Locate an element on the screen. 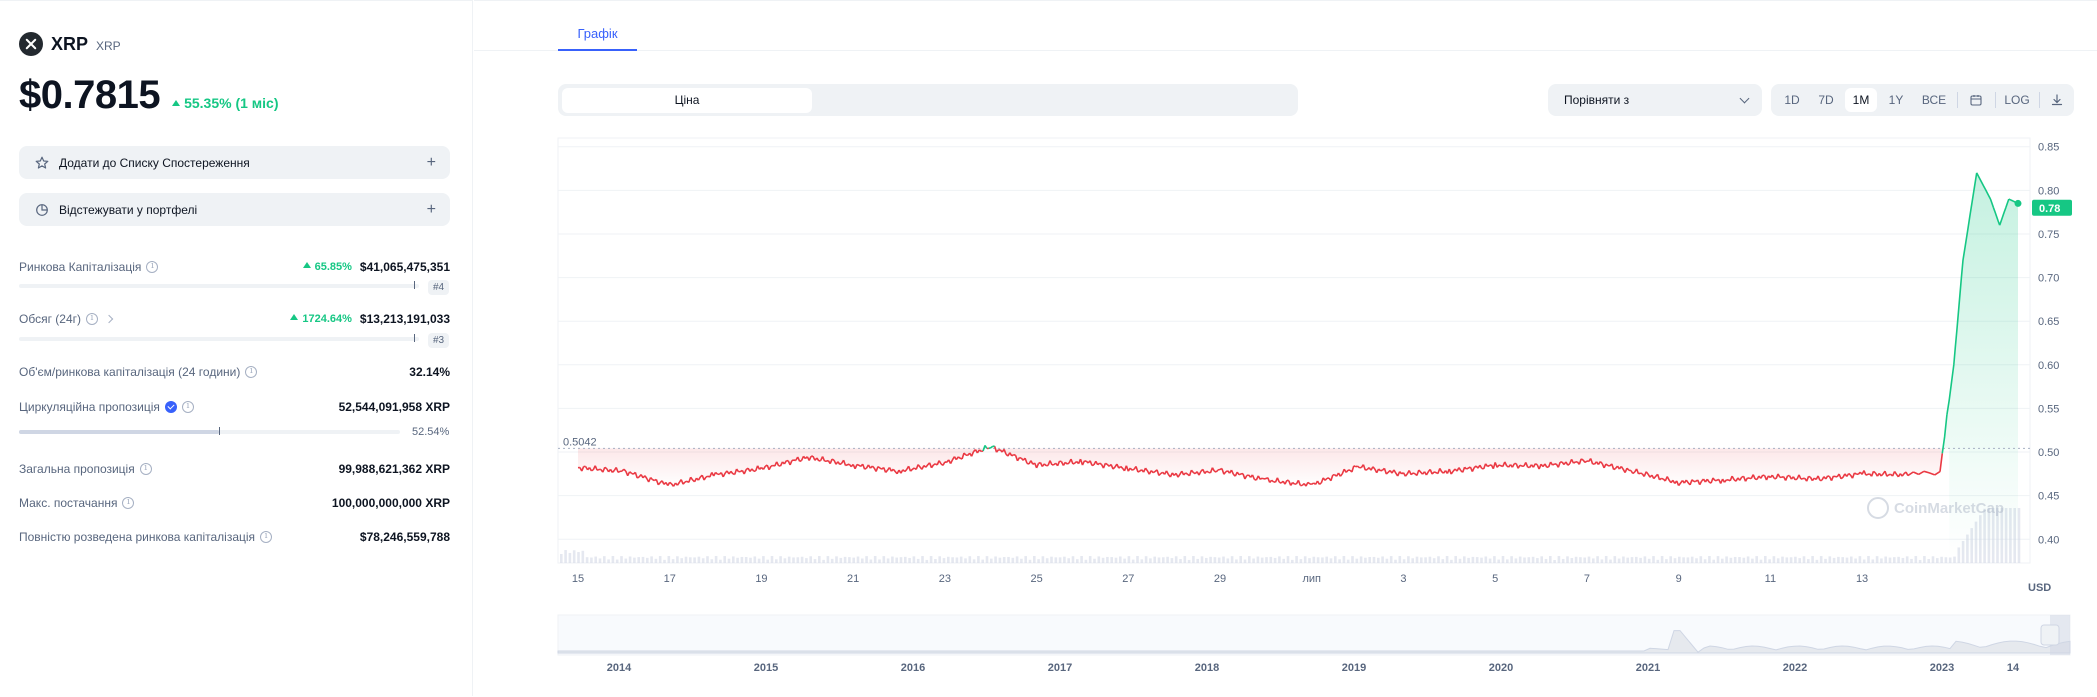  tab-chart: Графік is located at coordinates (597, 36).